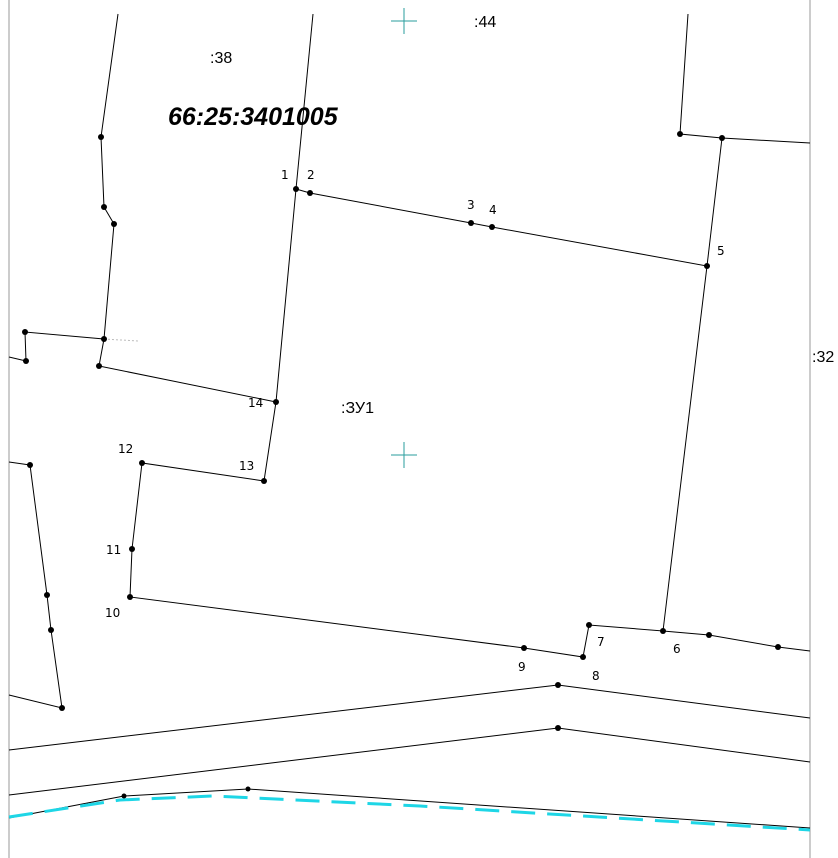 Image resolution: width=838 pixels, height=858 pixels. I want to click on road-edge-bottom, so click(409, 808).